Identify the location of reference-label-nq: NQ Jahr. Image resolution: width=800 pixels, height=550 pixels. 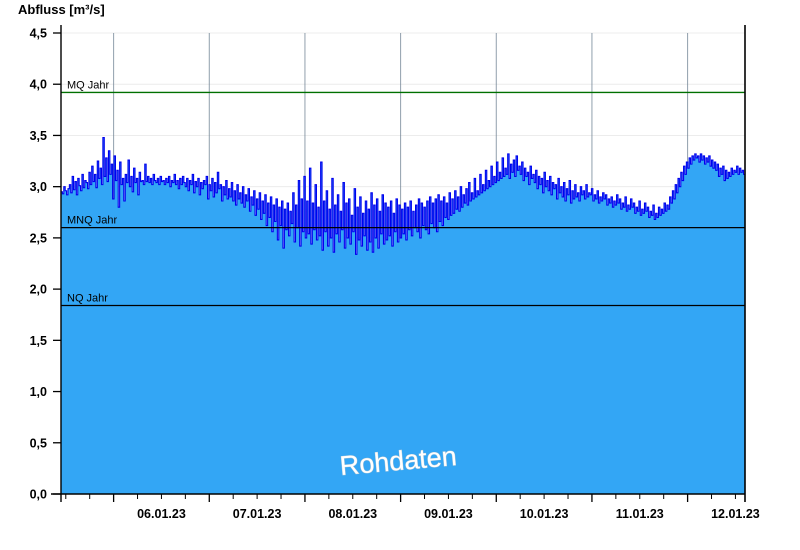
(87, 299).